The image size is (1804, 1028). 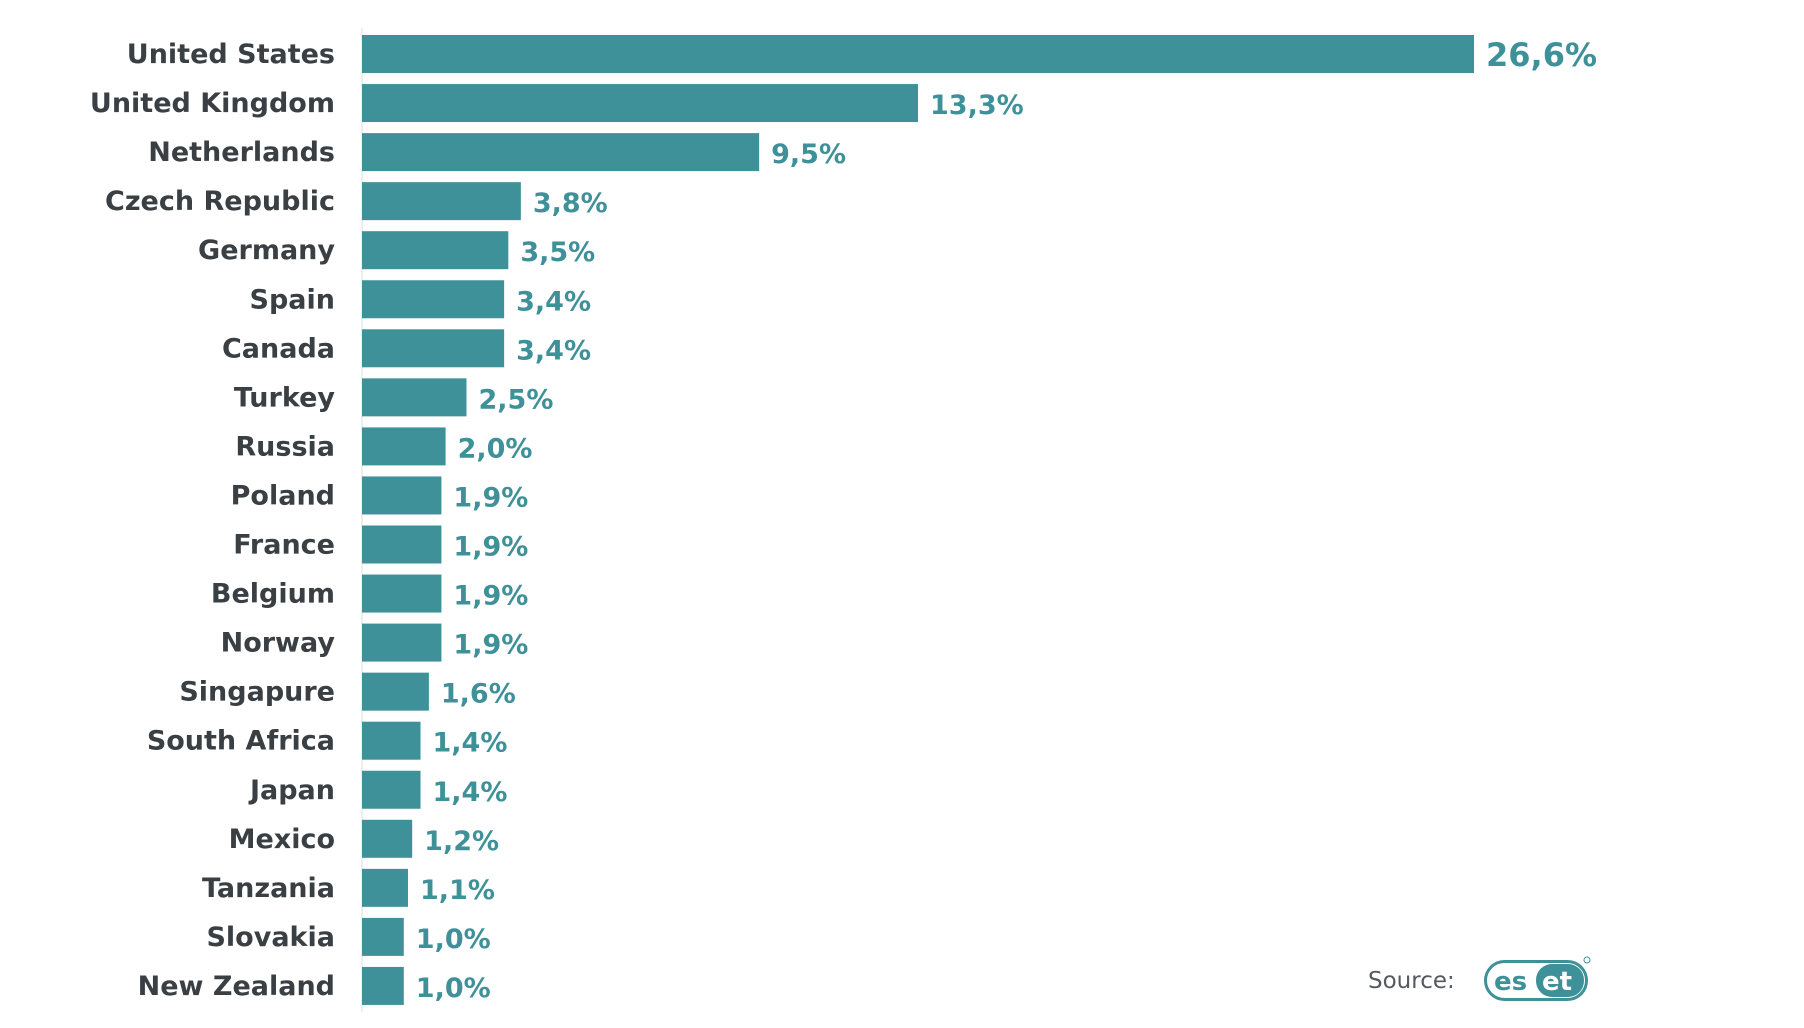 What do you see at coordinates (292, 299) in the screenshot?
I see `category-label: Spain` at bounding box center [292, 299].